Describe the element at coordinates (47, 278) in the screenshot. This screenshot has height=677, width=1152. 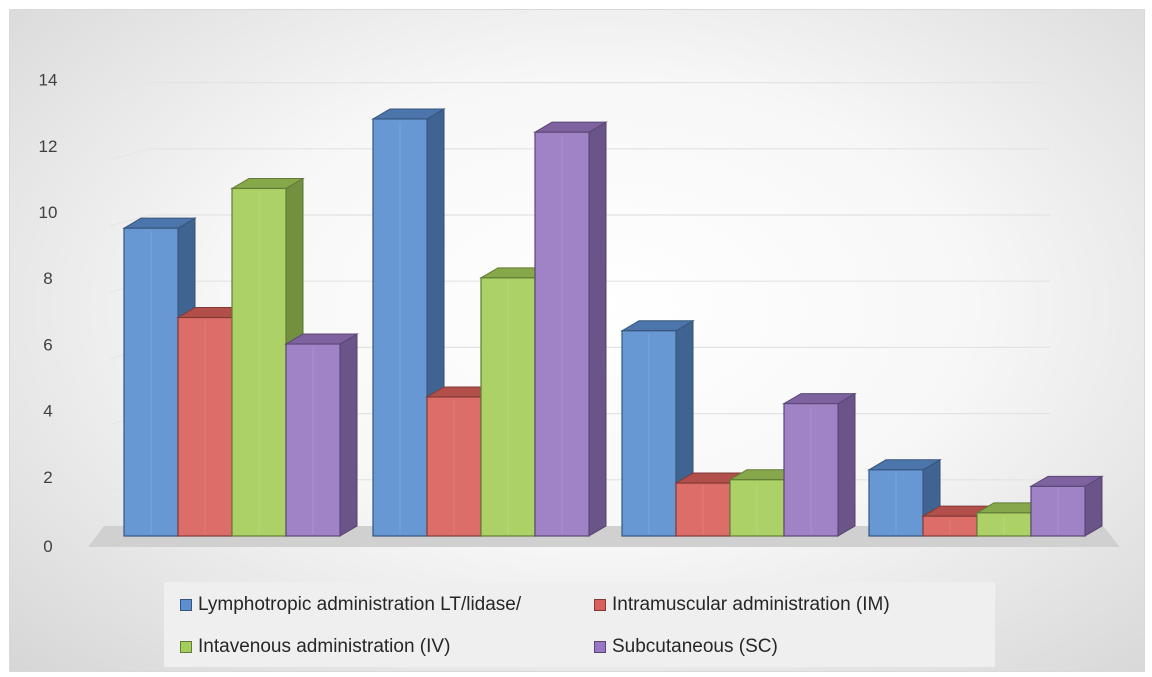
I see `y-tick-label: 8` at that location.